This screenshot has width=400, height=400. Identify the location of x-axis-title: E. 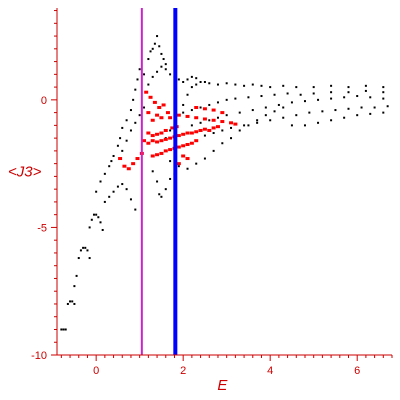
(222, 385).